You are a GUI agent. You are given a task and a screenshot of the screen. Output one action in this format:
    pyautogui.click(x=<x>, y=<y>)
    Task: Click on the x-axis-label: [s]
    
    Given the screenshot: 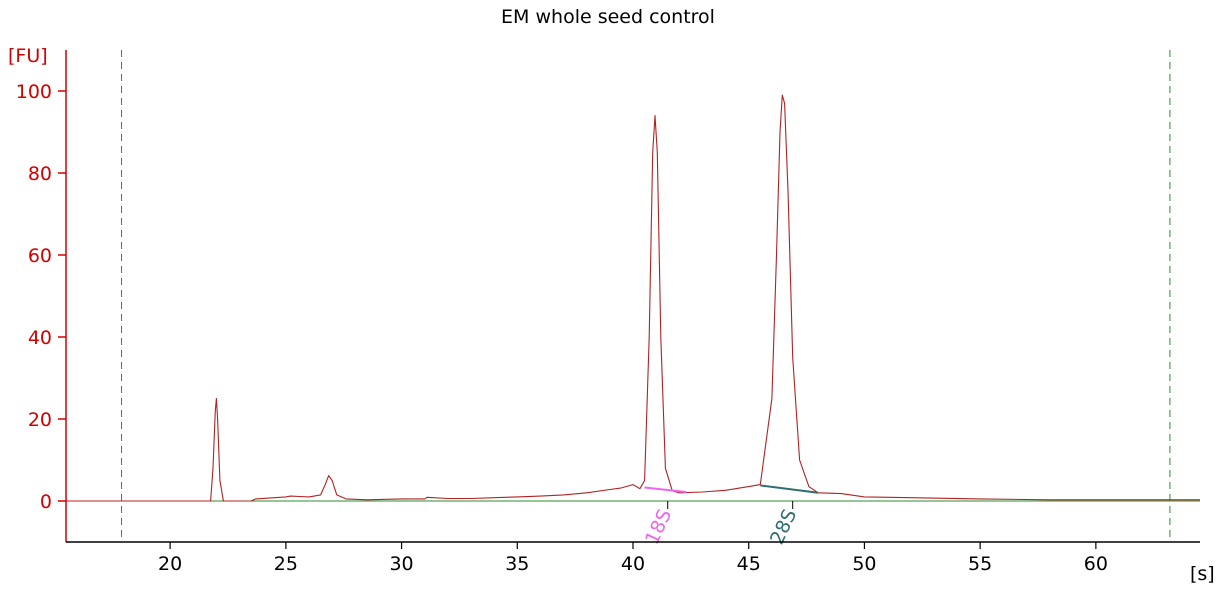 What is the action you would take?
    pyautogui.click(x=1202, y=574)
    